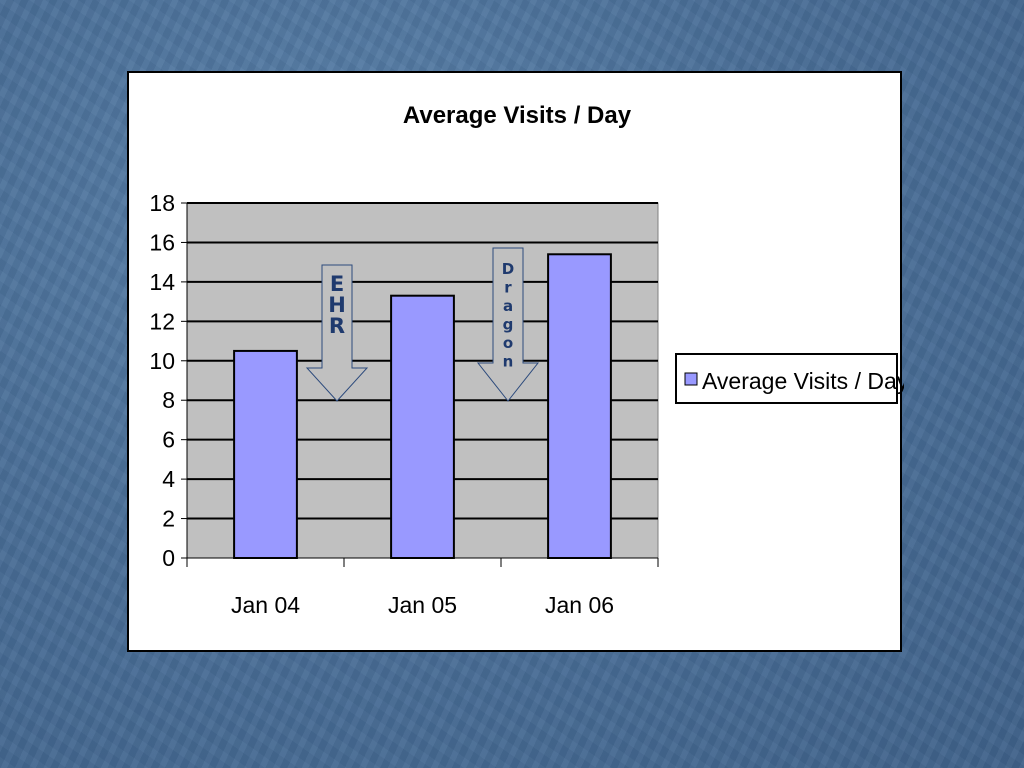 This screenshot has width=1024, height=768. Describe the element at coordinates (508, 269) in the screenshot. I see `annotation-letter: D` at that location.